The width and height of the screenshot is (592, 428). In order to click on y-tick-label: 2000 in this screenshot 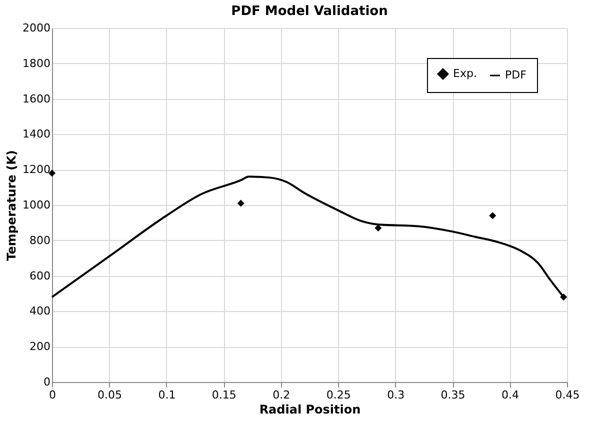, I will do `click(36, 28)`.